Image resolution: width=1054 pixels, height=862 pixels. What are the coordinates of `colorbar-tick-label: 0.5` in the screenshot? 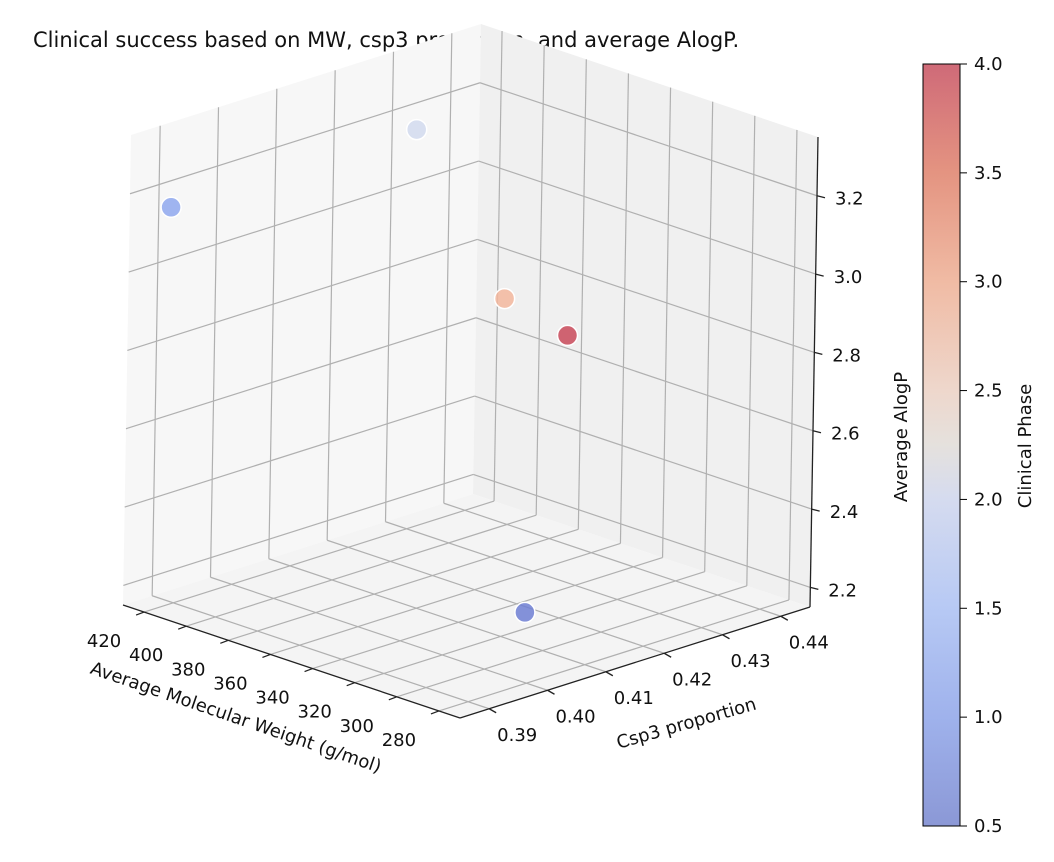 It's located at (988, 826).